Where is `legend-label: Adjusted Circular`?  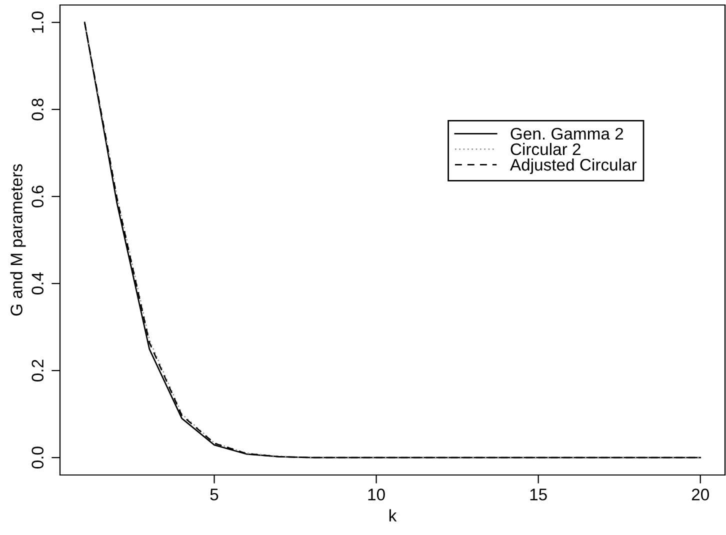 legend-label: Adjusted Circular is located at coordinates (573, 166).